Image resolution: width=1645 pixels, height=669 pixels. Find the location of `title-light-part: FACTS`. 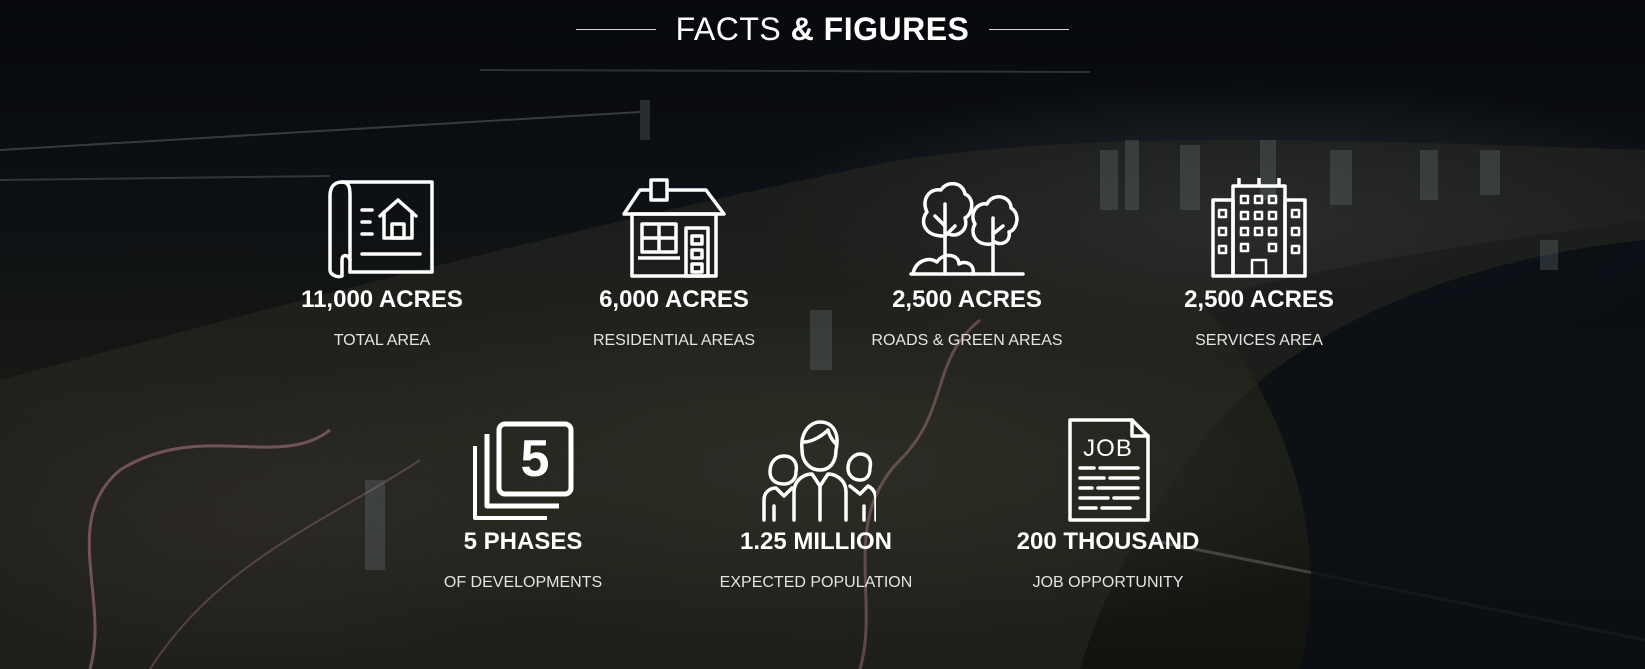

title-light-part: FACTS is located at coordinates (728, 28).